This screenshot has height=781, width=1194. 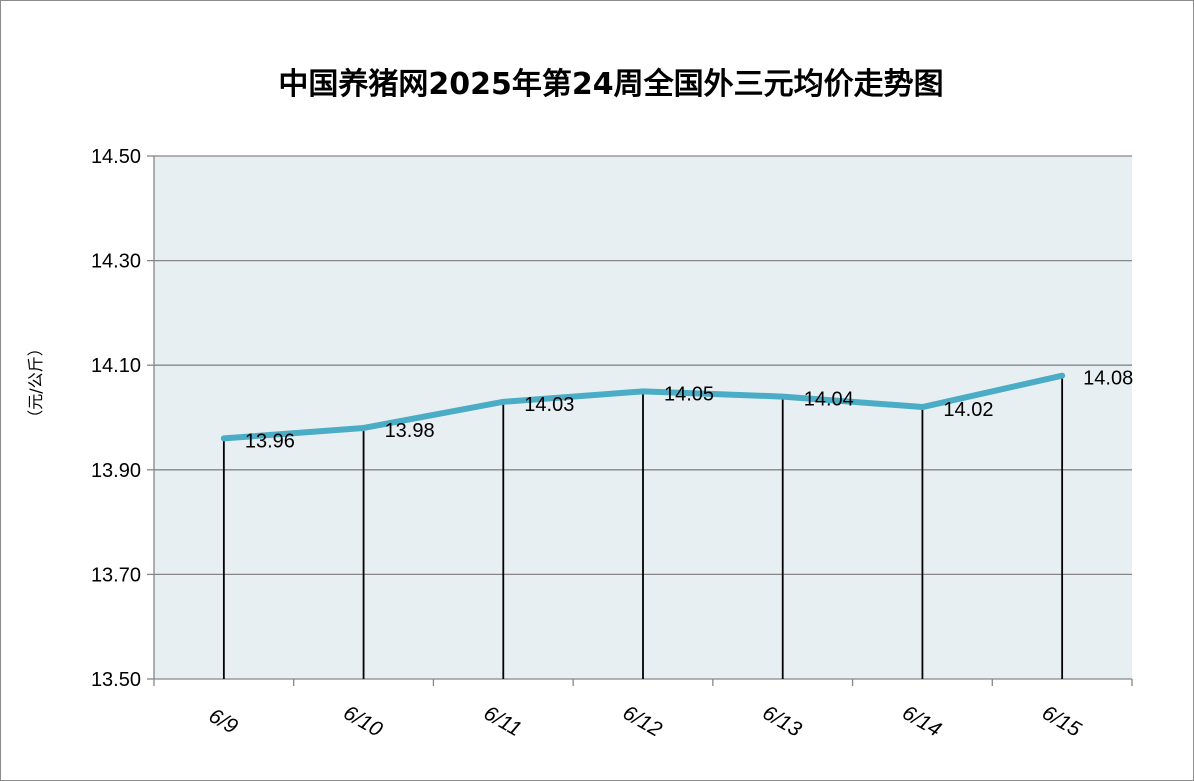 What do you see at coordinates (642, 721) in the screenshot?
I see `x-tick-label: 6/12` at bounding box center [642, 721].